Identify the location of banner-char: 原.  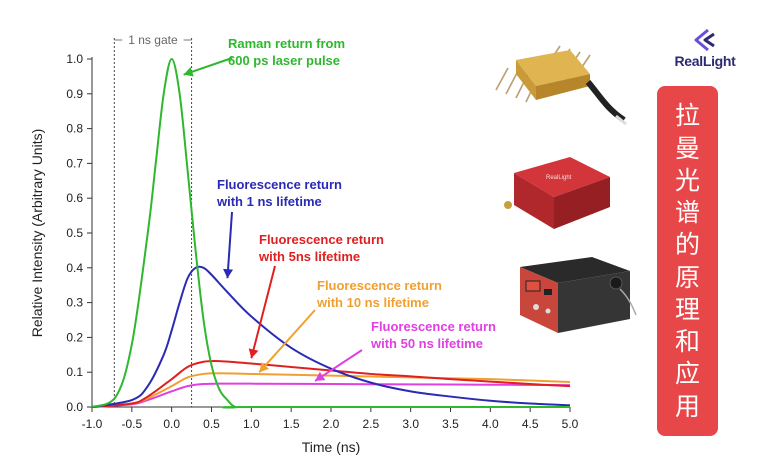
(687, 277).